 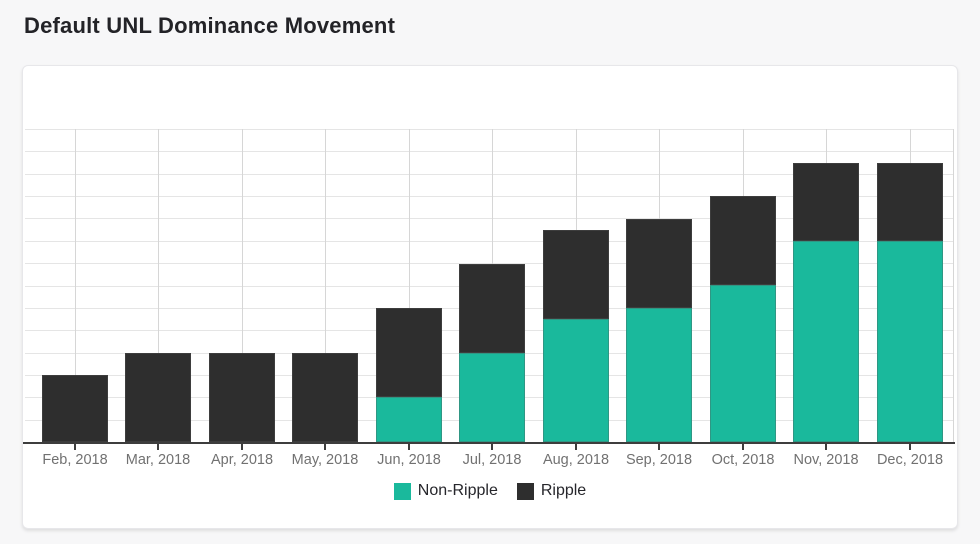 What do you see at coordinates (457, 490) in the screenshot?
I see `legend-label: Non-Ripple` at bounding box center [457, 490].